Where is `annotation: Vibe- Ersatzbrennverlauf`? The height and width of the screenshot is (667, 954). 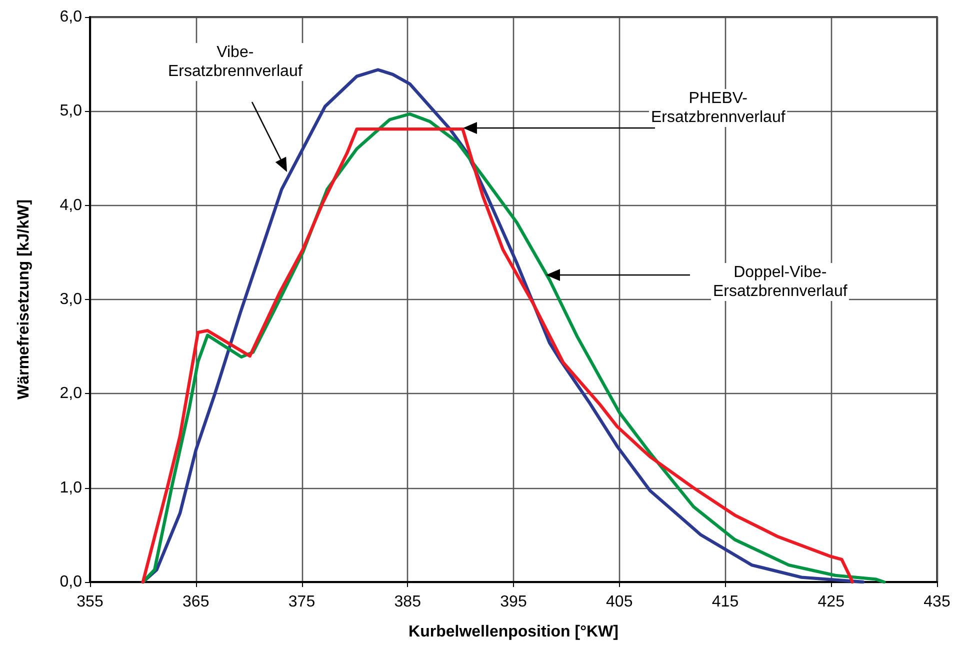
annotation: Vibe- Ersatzbrennverlauf is located at coordinates (235, 62).